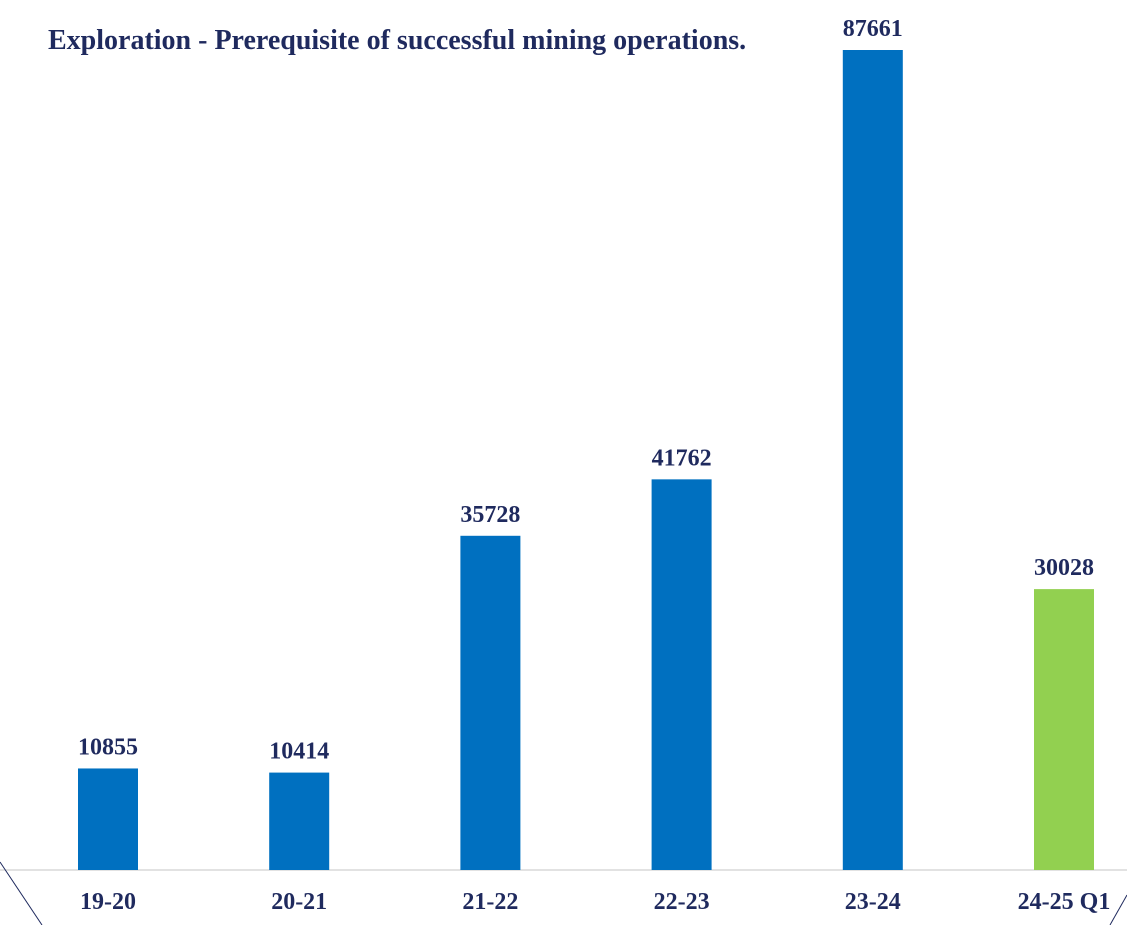 The image size is (1127, 925). What do you see at coordinates (873, 902) in the screenshot?
I see `x-tick-label: 23-24` at bounding box center [873, 902].